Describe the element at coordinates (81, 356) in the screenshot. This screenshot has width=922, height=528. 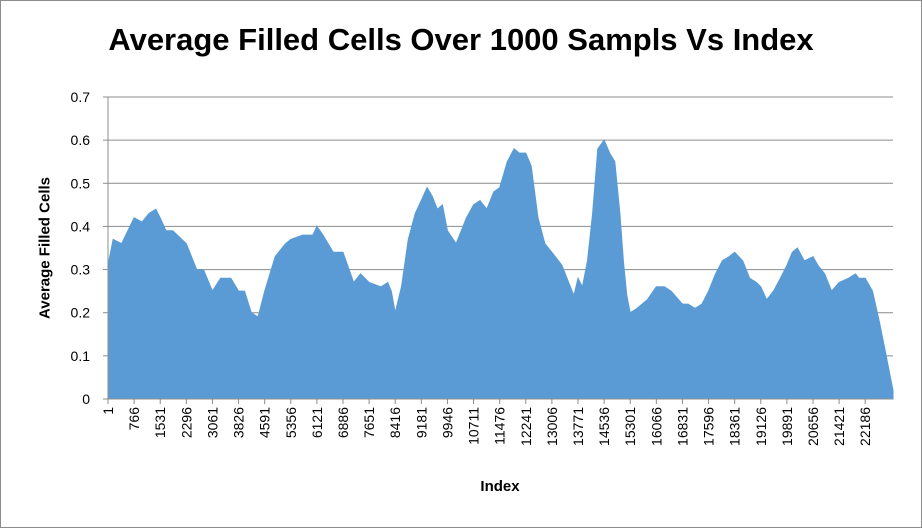
I see `y-tick-label: 0.1` at that location.